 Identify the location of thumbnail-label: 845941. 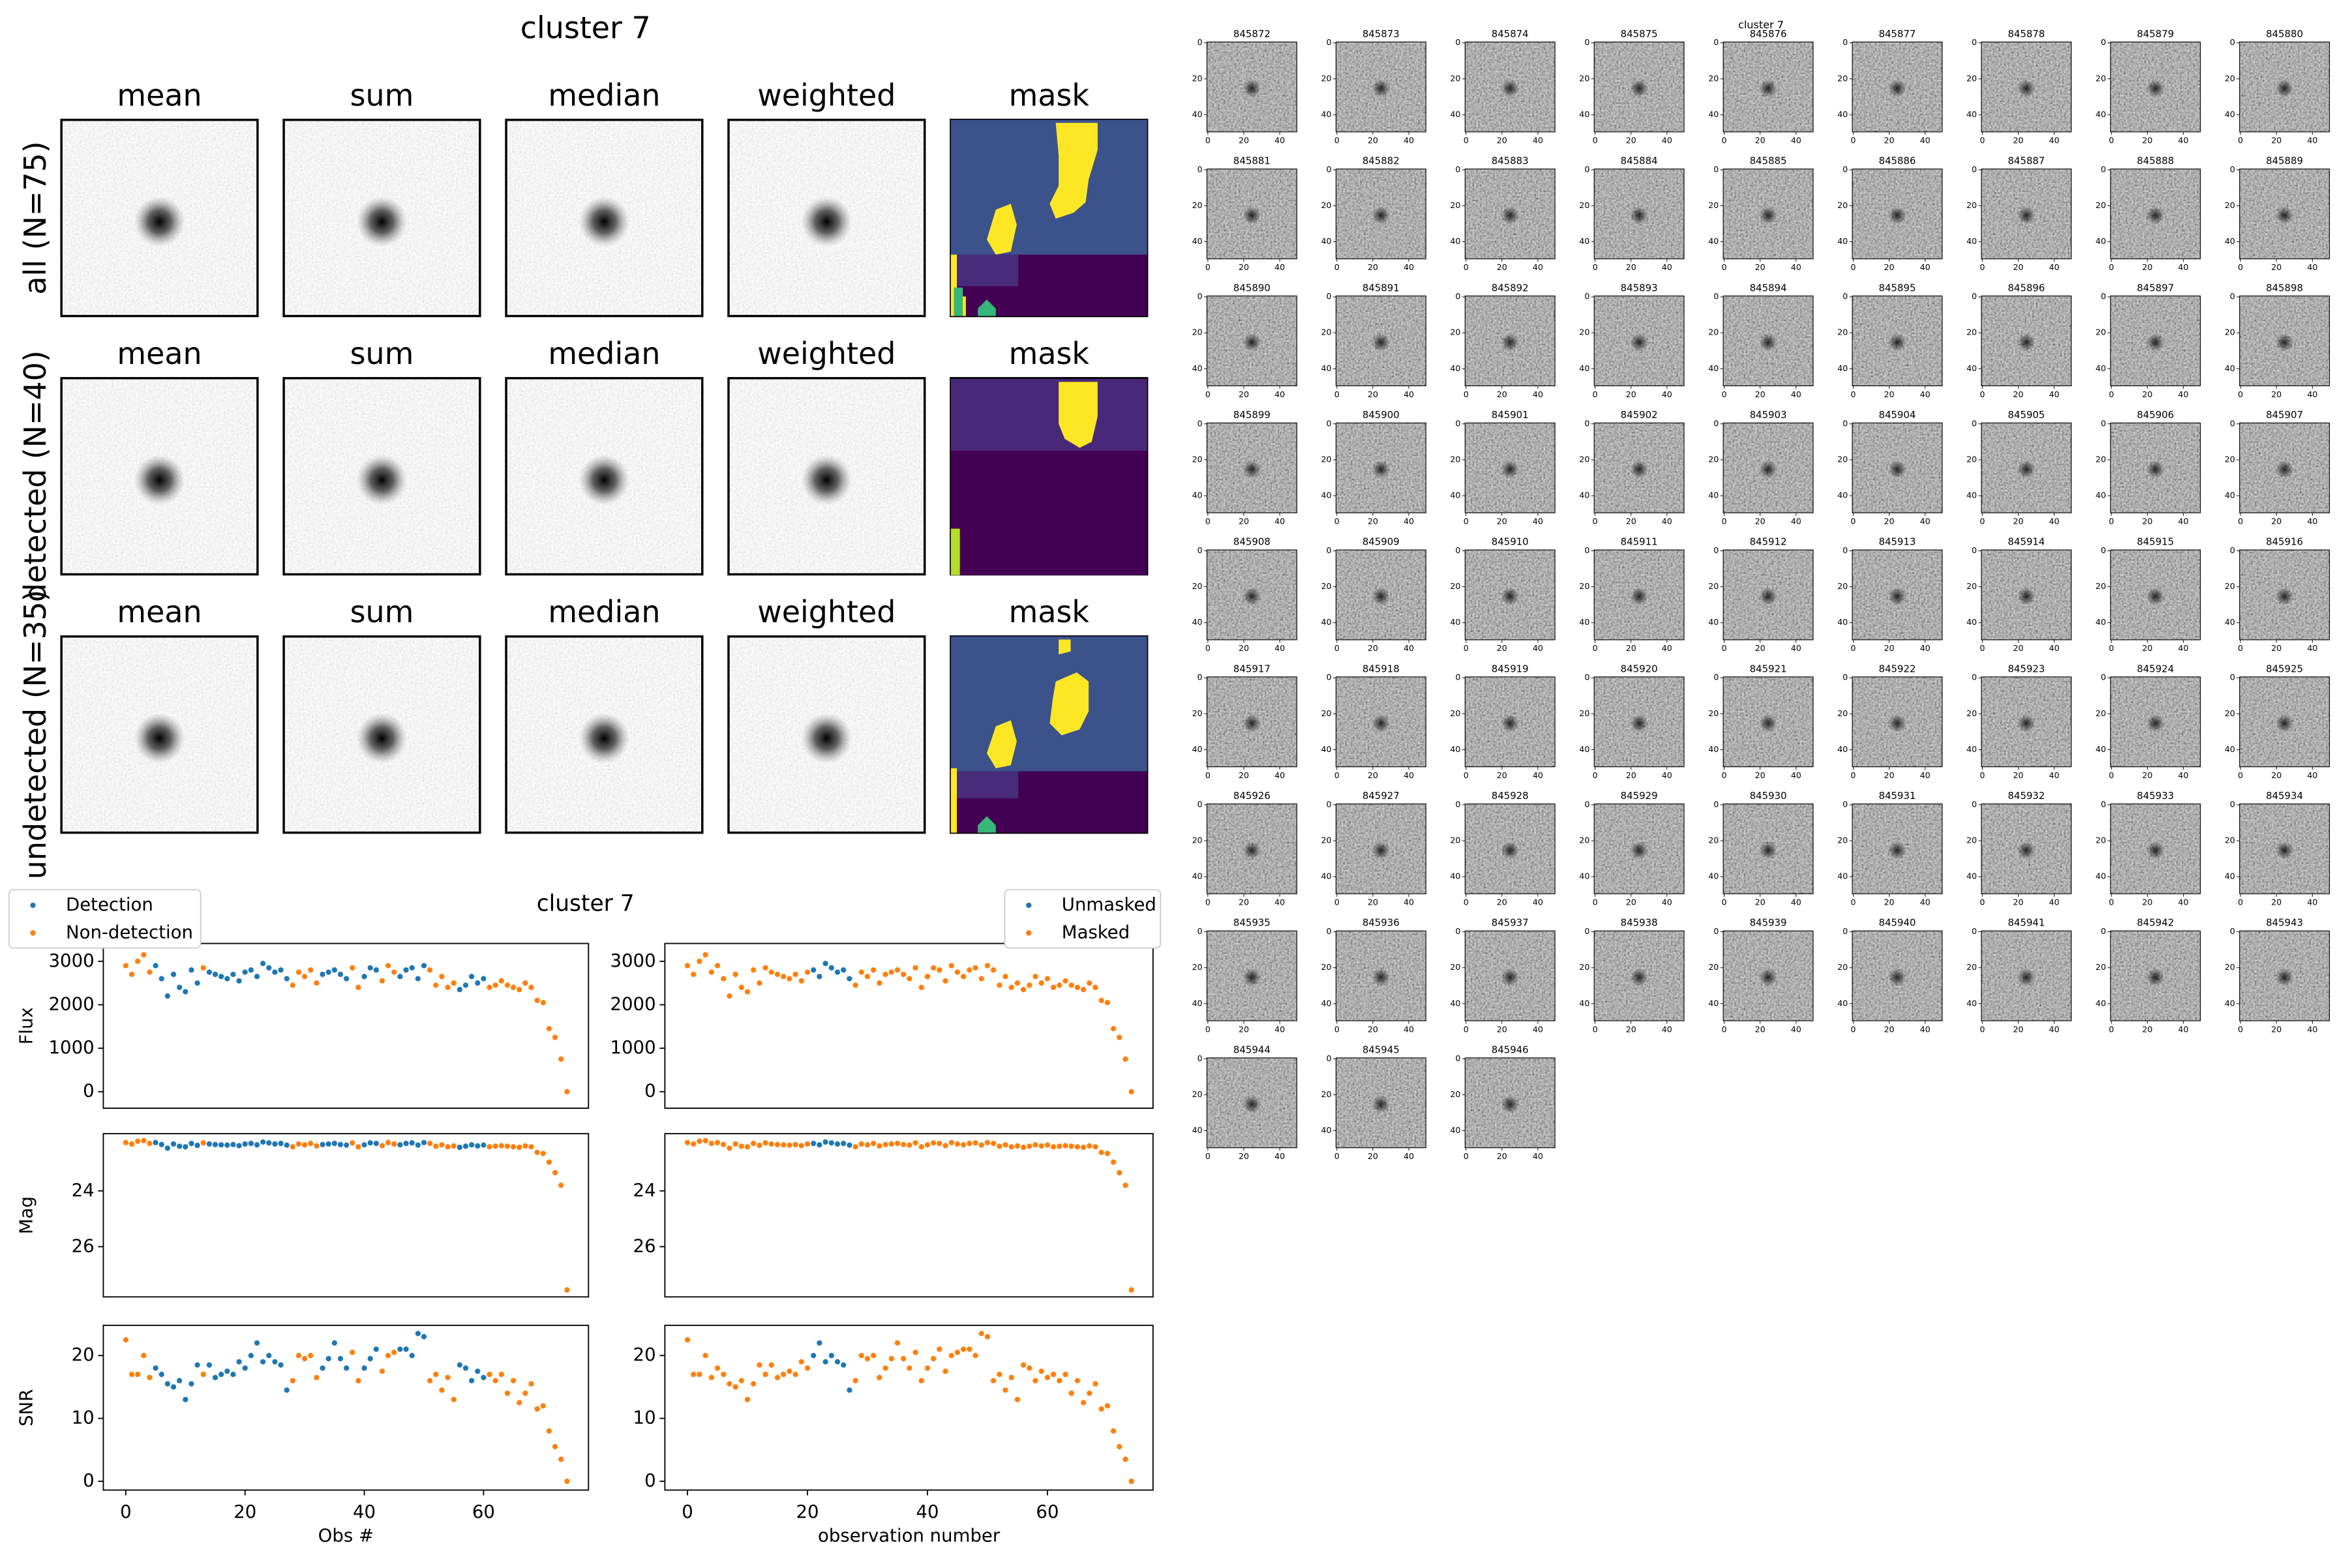
(2027, 923).